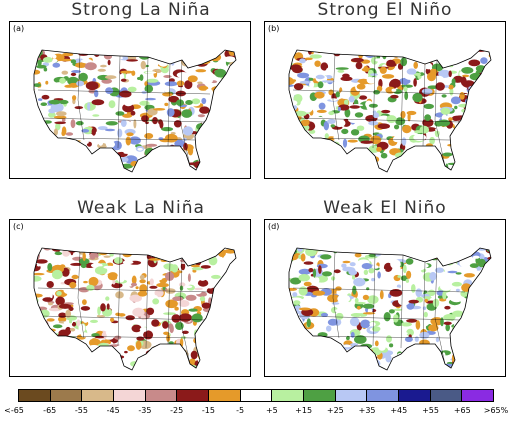  I want to click on panel-label-d: (d), so click(274, 226).